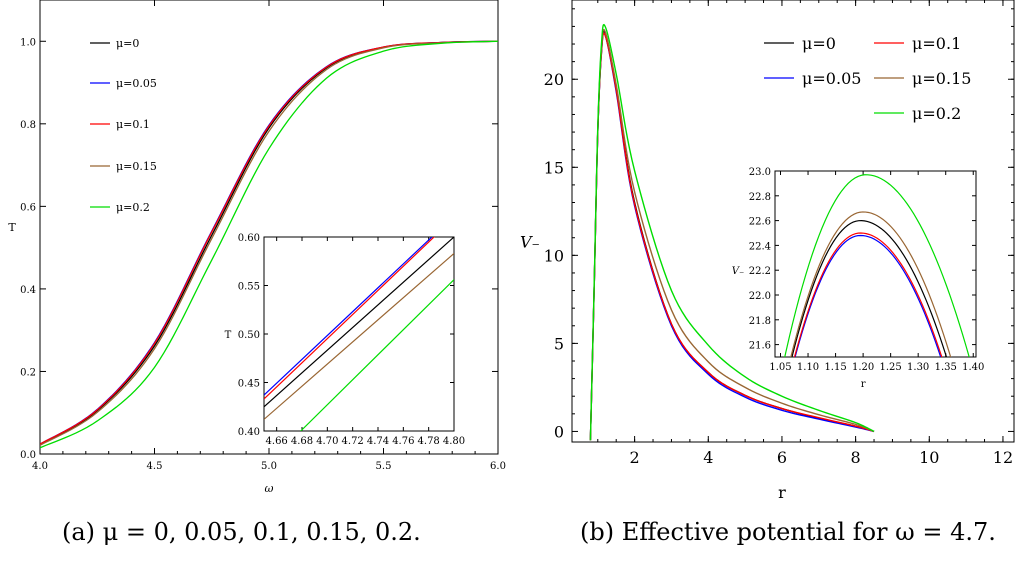 The width and height of the screenshot is (1018, 569). What do you see at coordinates (136, 166) in the screenshot?
I see `legend-label-a: μ=0.15` at bounding box center [136, 166].